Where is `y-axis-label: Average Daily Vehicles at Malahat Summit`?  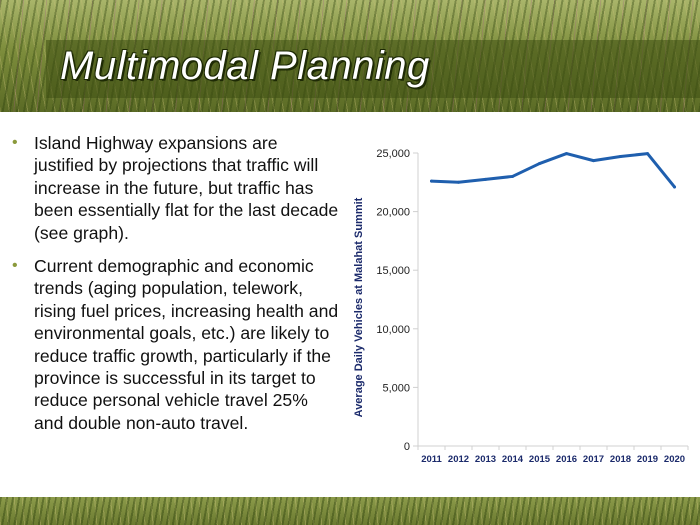
y-axis-label: Average Daily Vehicles at Malahat Summit is located at coordinates (359, 307).